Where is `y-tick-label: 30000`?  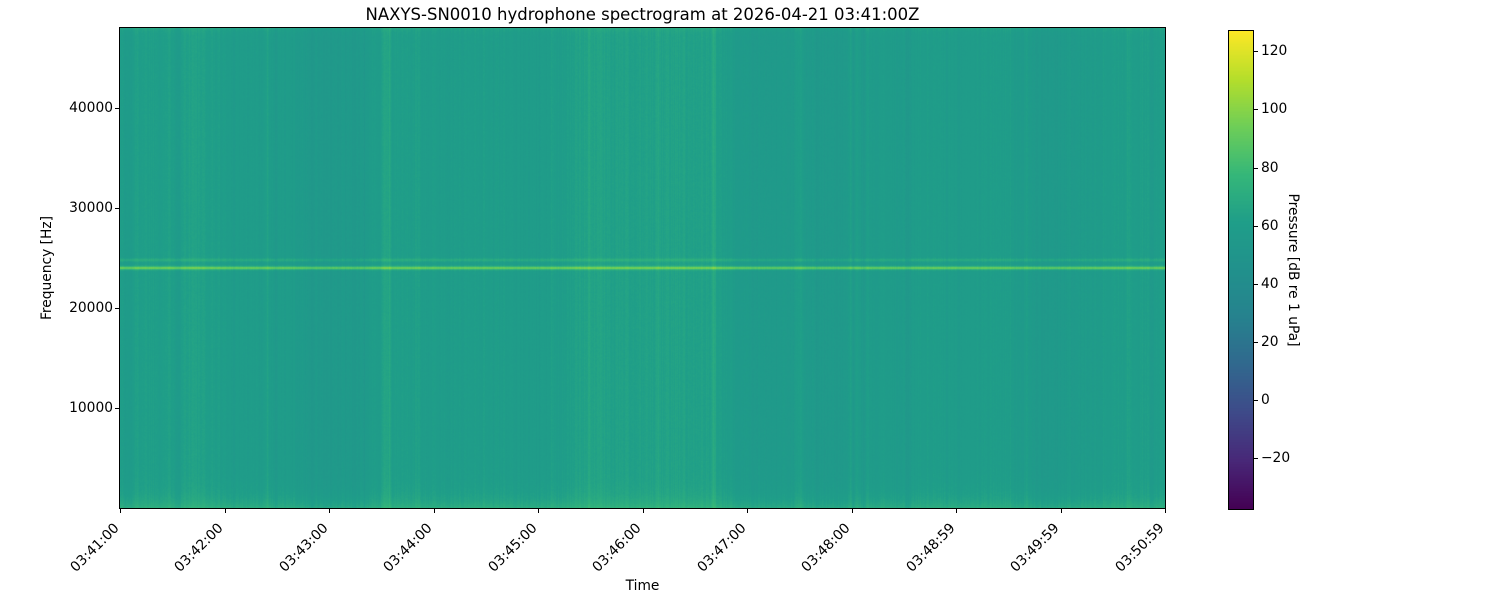
y-tick-label: 30000 is located at coordinates (91, 208).